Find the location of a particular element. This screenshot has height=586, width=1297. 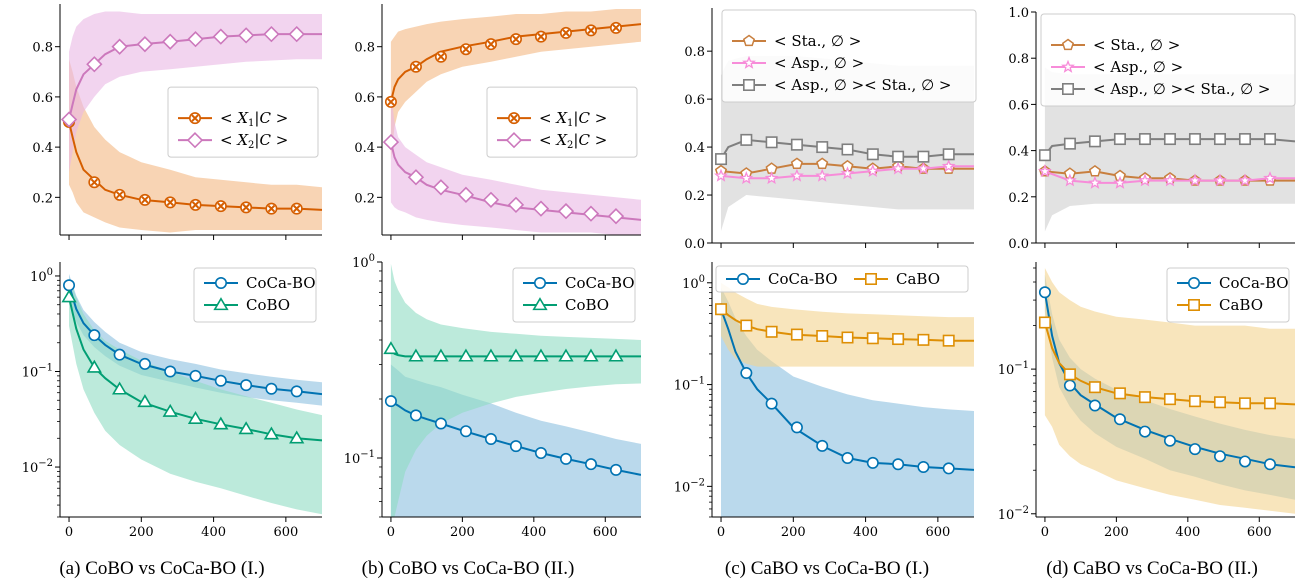

y-tick-label: 10⁻² is located at coordinates (1013, 514).